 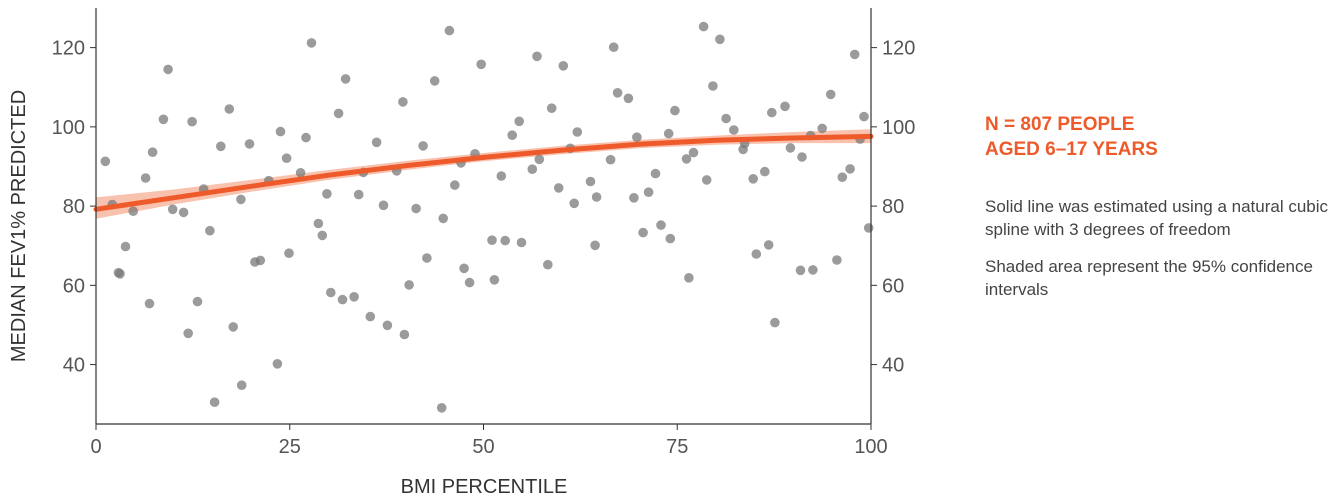 I want to click on y-tick-label-right: 40, so click(x=893, y=366).